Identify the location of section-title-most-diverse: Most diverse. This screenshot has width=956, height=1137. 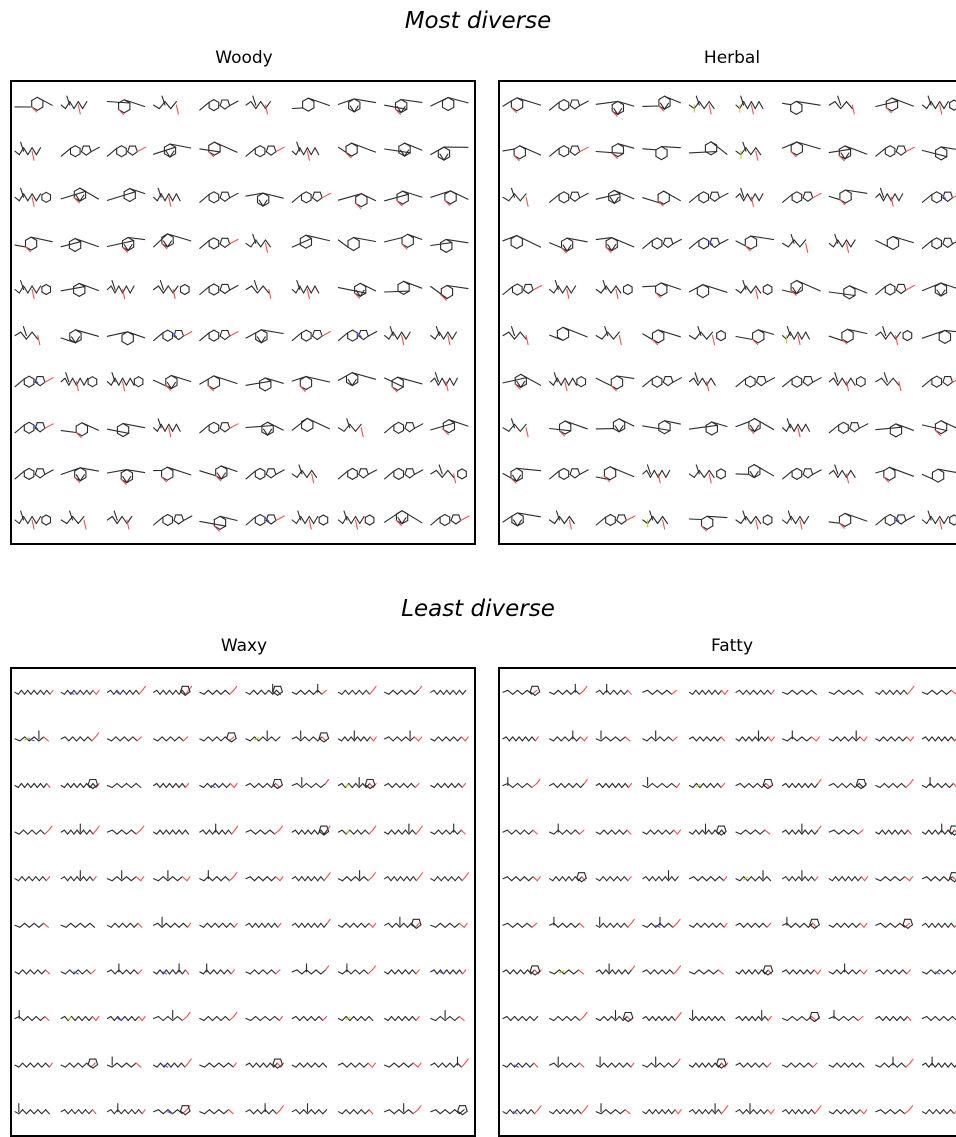
(478, 21).